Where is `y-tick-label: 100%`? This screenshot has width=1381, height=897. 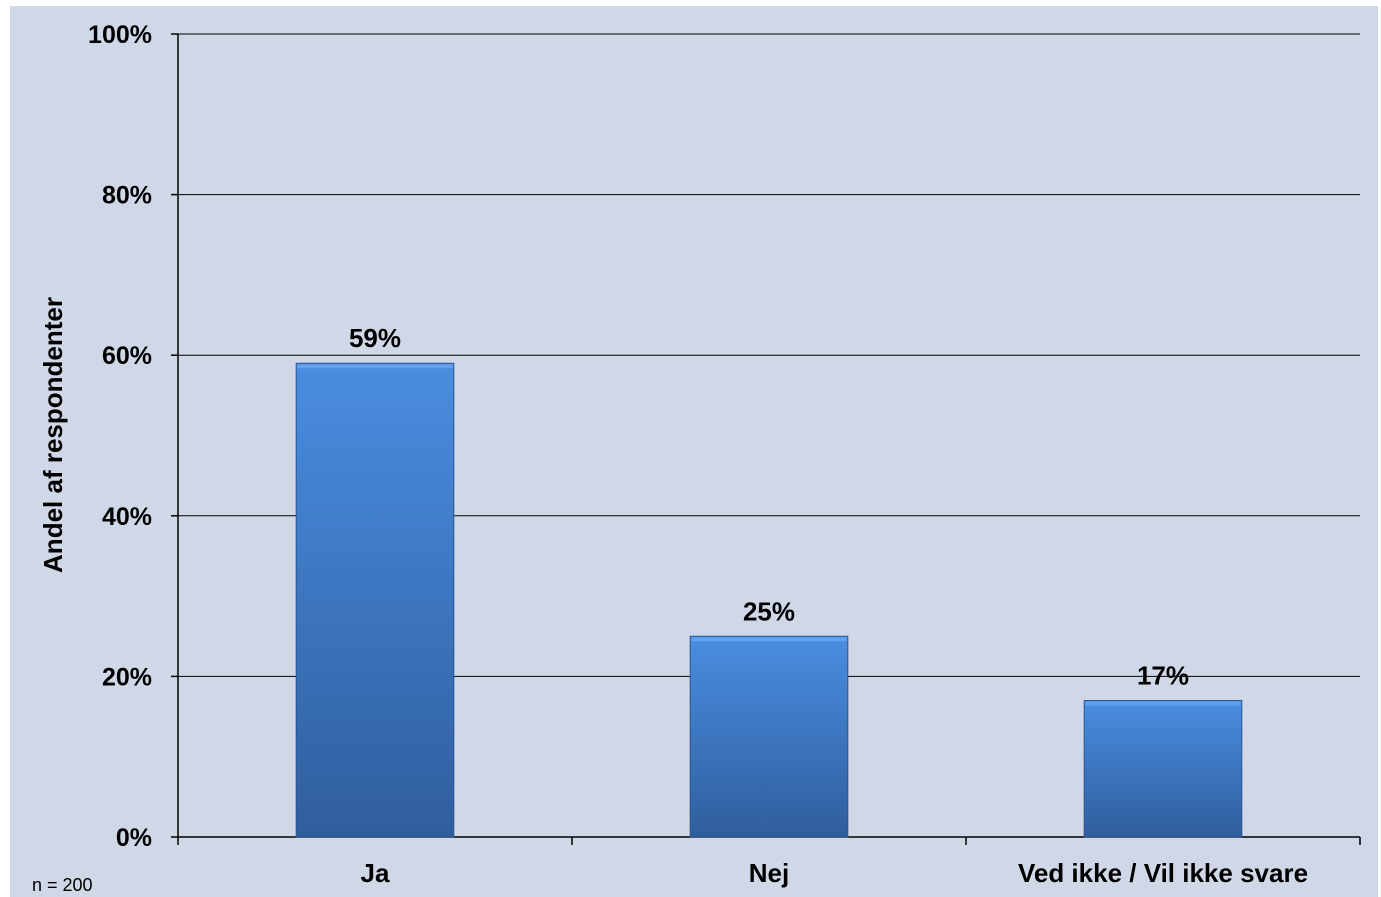 y-tick-label: 100% is located at coordinates (120, 35).